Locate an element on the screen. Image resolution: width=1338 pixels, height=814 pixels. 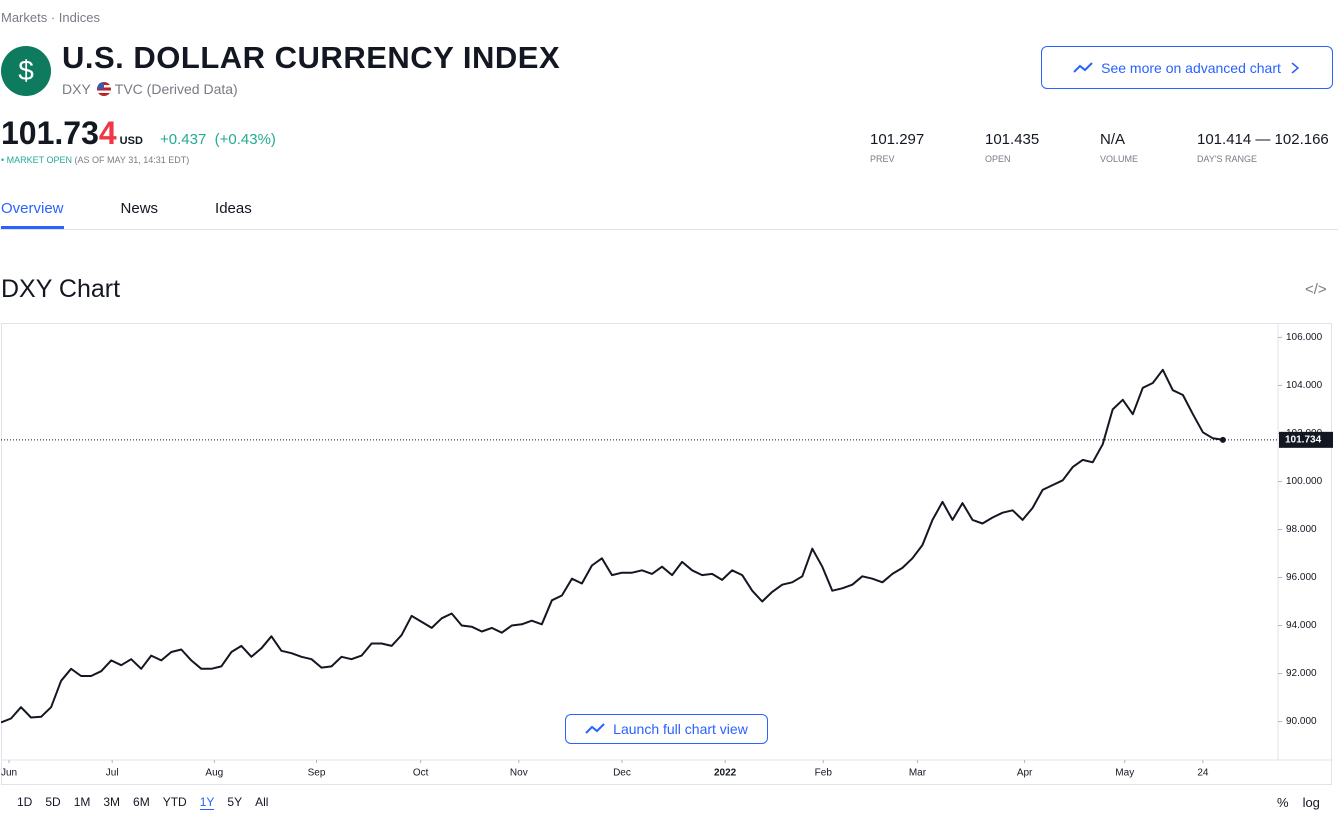
x-tick-label: Nov is located at coordinates (519, 773).